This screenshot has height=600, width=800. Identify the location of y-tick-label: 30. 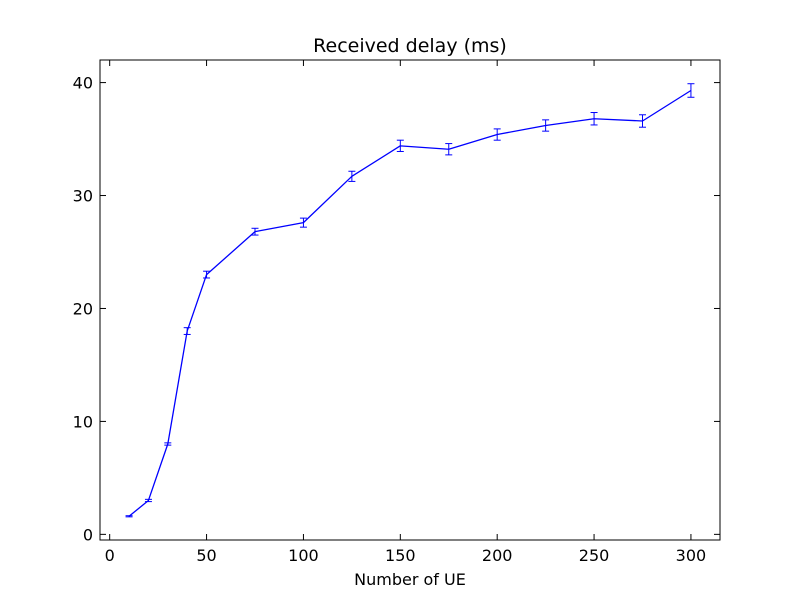
(83, 196).